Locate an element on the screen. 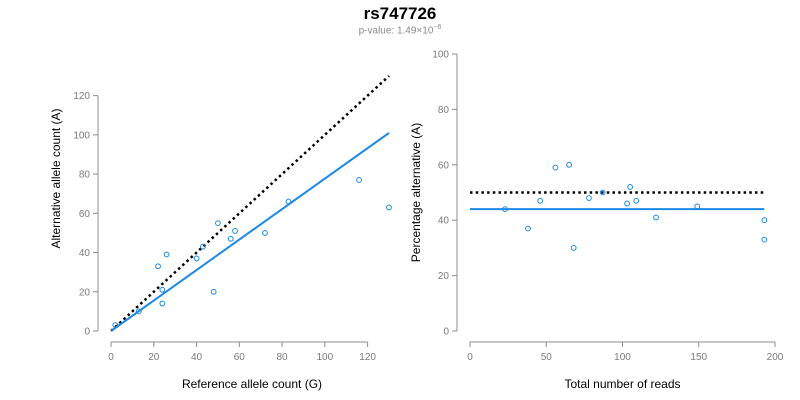 The width and height of the screenshot is (800, 400). left-x-tick-label: 80 is located at coordinates (283, 357).